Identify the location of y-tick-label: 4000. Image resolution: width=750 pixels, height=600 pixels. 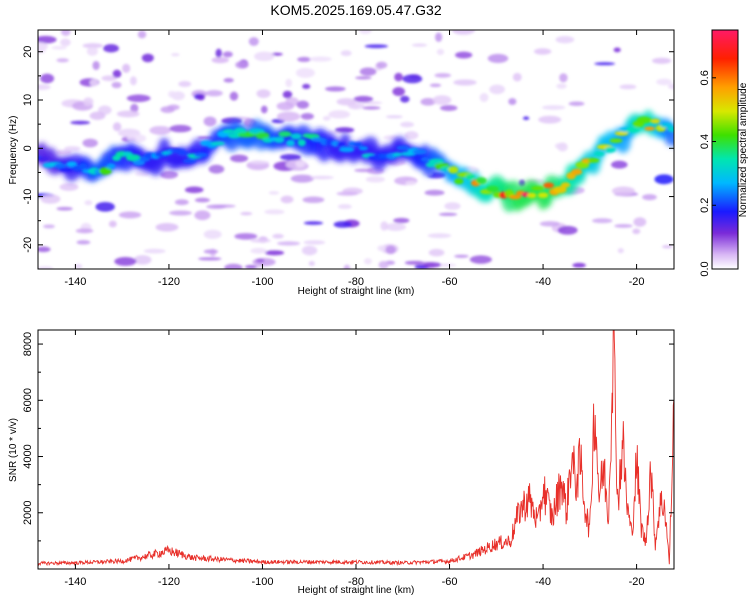
(28, 456).